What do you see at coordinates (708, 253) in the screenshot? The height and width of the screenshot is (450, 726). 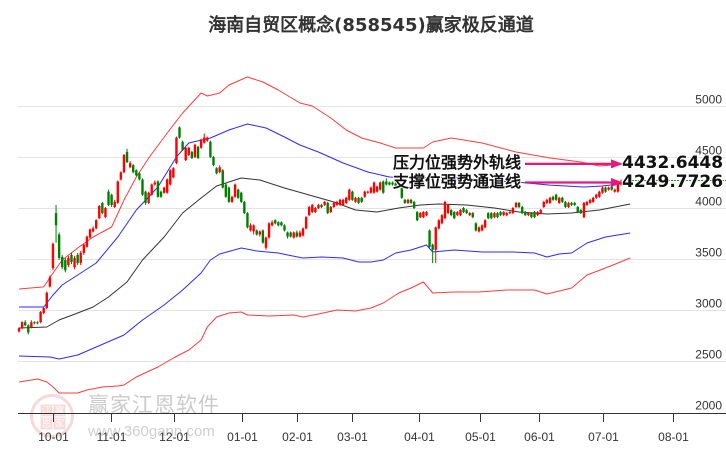 I see `y-axis: 5000 4500 4000 3500 3000 2500 2000` at bounding box center [708, 253].